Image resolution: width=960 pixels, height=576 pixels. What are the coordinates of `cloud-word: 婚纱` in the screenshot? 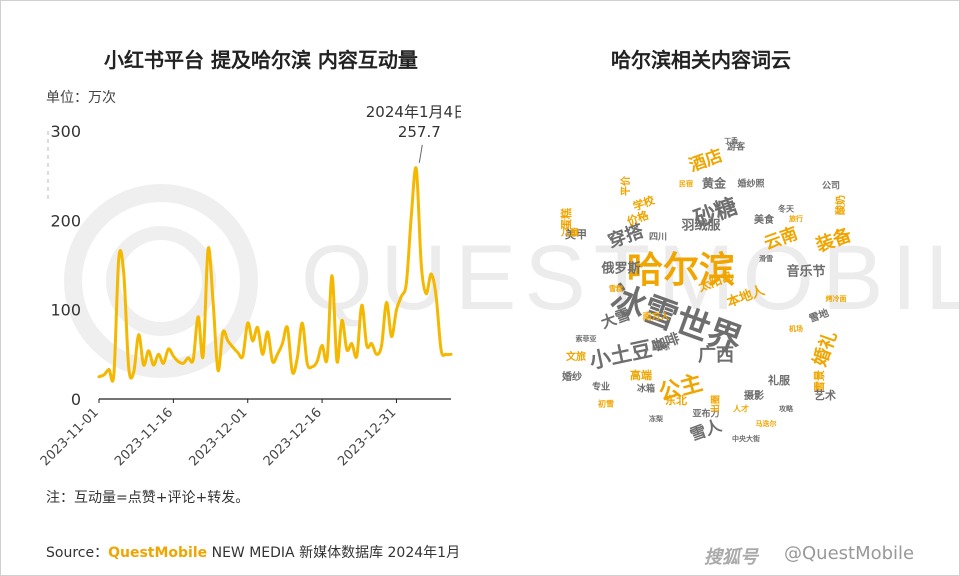 It's located at (572, 376).